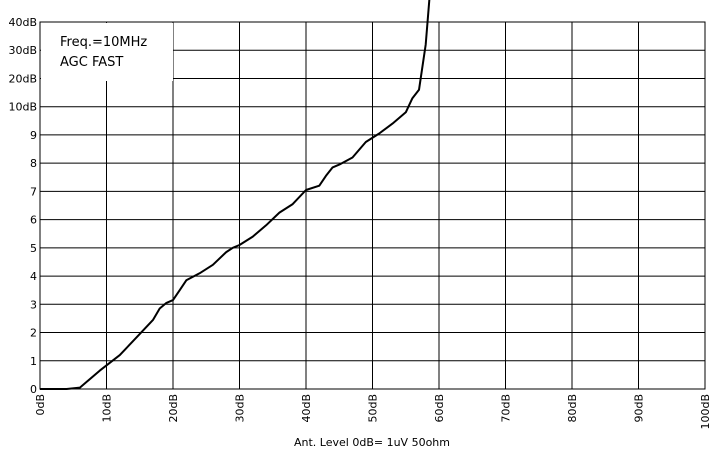 The height and width of the screenshot is (452, 727). Describe the element at coordinates (33, 220) in the screenshot. I see `y-tick-label: 6` at that location.